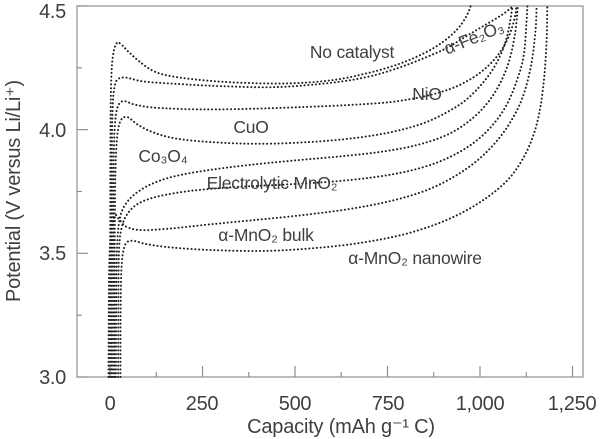 This screenshot has width=600, height=439. Describe the element at coordinates (250, 127) in the screenshot. I see `curve-label-cuo: CuO` at that location.